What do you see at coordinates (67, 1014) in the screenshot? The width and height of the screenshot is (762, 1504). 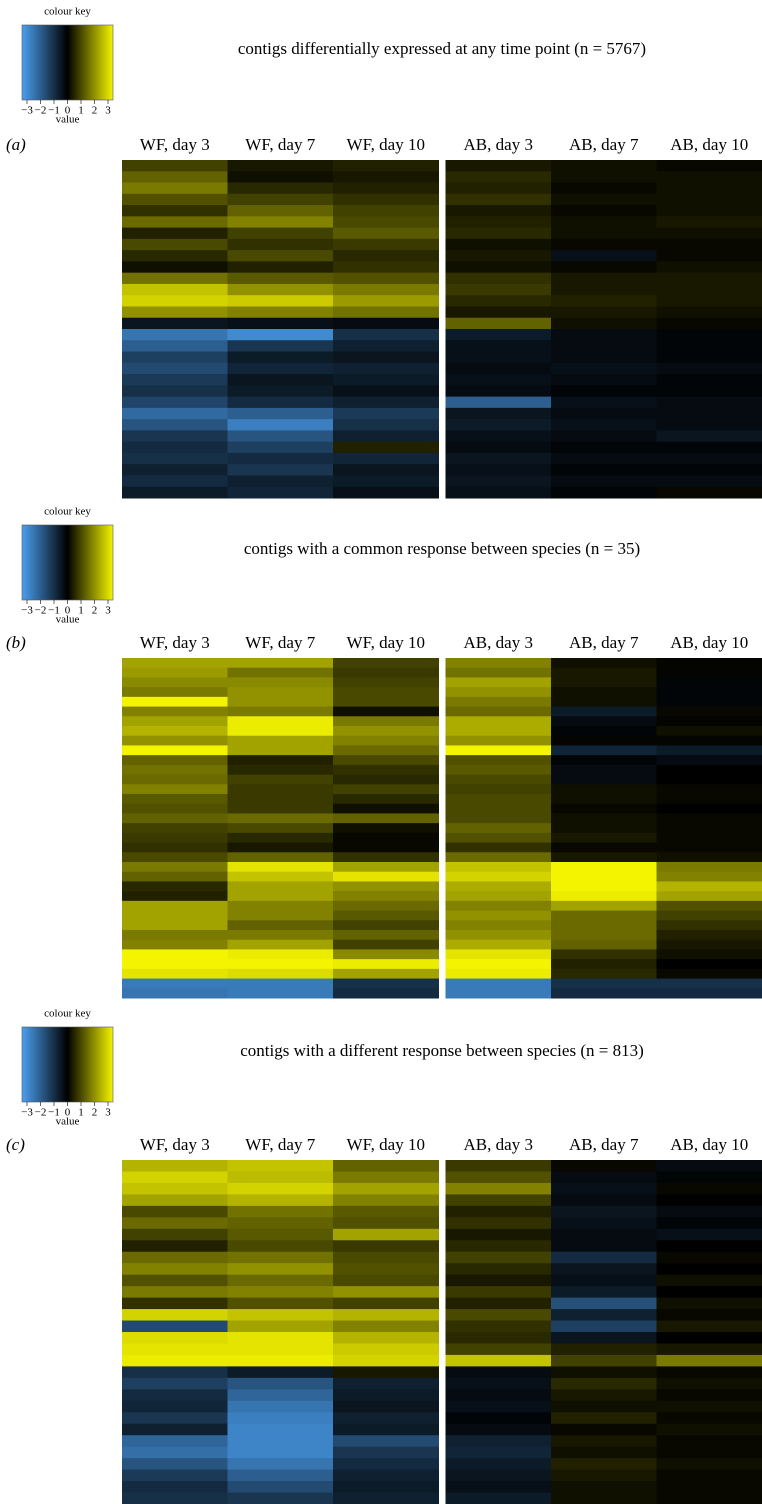 I see `colorbar-title: colour key` at bounding box center [67, 1014].